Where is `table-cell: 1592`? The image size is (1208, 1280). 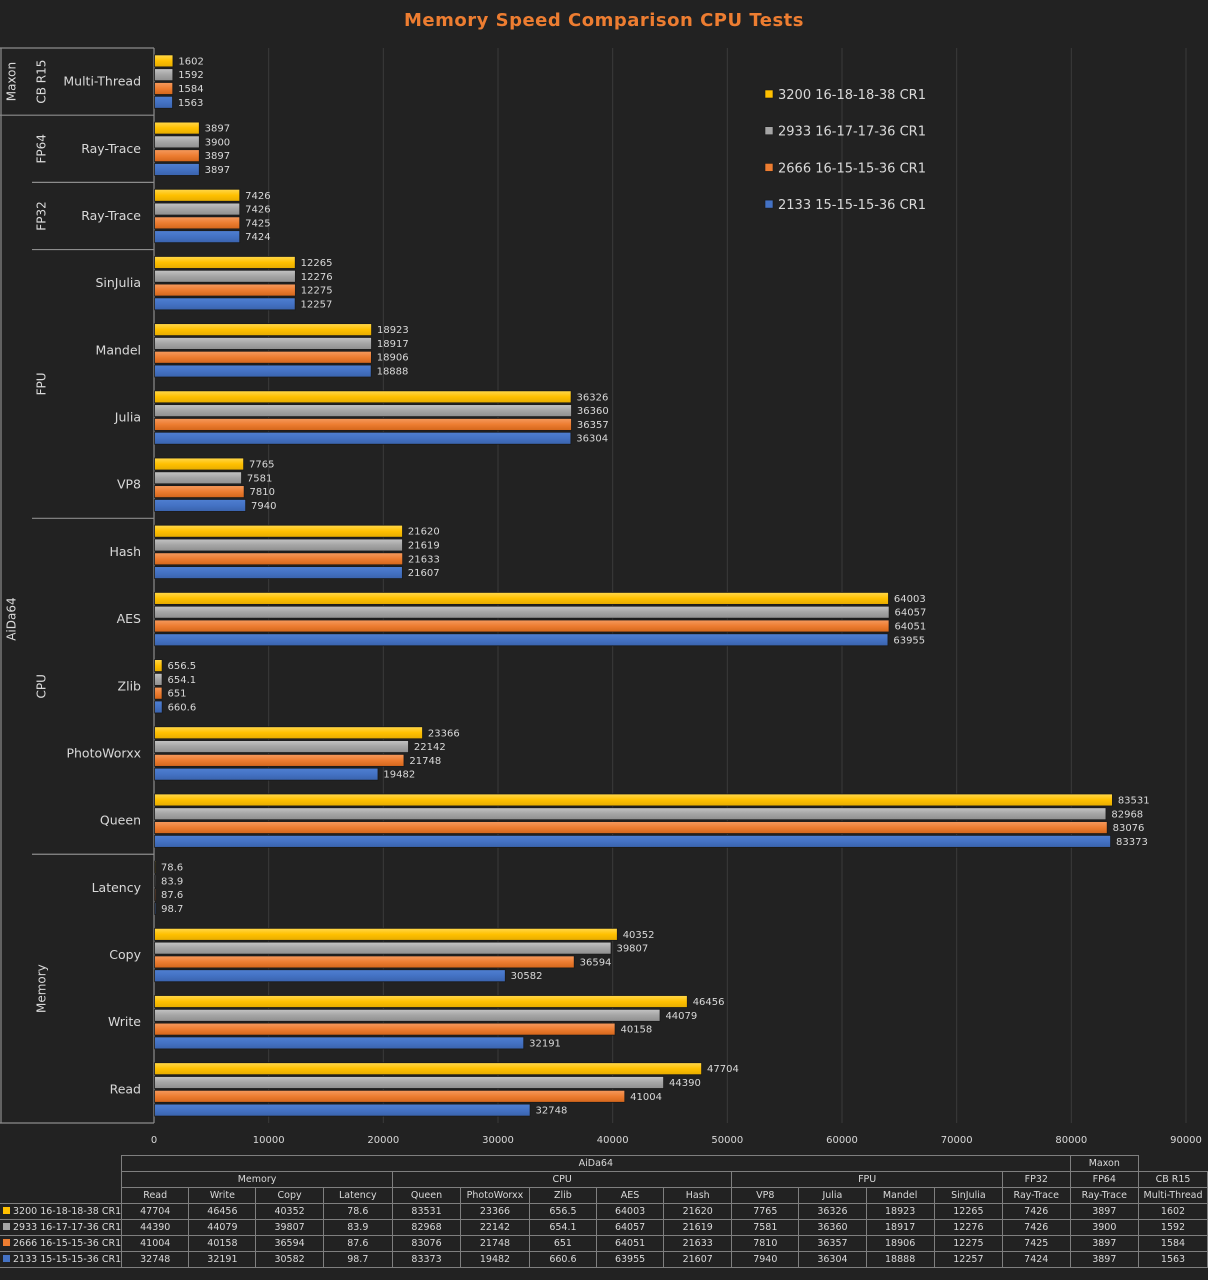 table-cell: 1592 is located at coordinates (1173, 1227).